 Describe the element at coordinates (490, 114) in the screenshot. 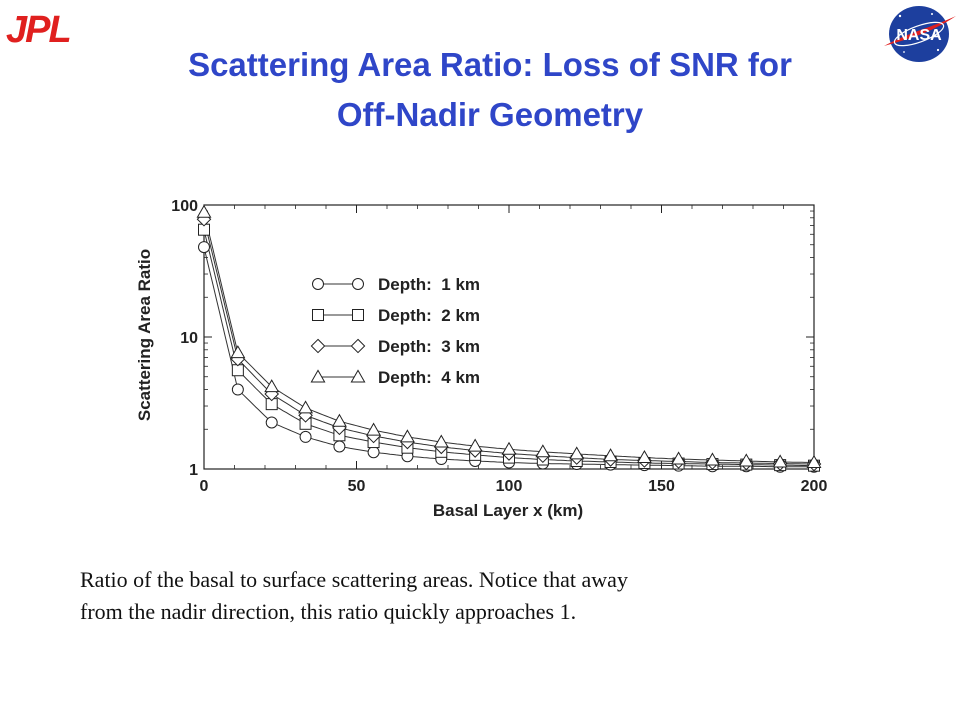

I see `title-line-2: Off-Nadir Geometry` at that location.